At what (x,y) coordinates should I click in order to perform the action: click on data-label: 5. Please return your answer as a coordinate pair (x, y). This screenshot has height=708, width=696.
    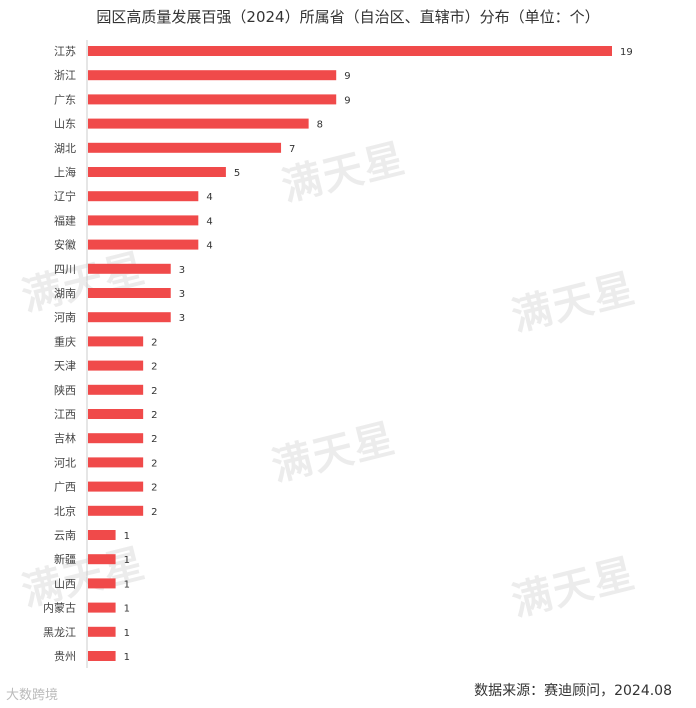
    Looking at the image, I should click on (237, 173).